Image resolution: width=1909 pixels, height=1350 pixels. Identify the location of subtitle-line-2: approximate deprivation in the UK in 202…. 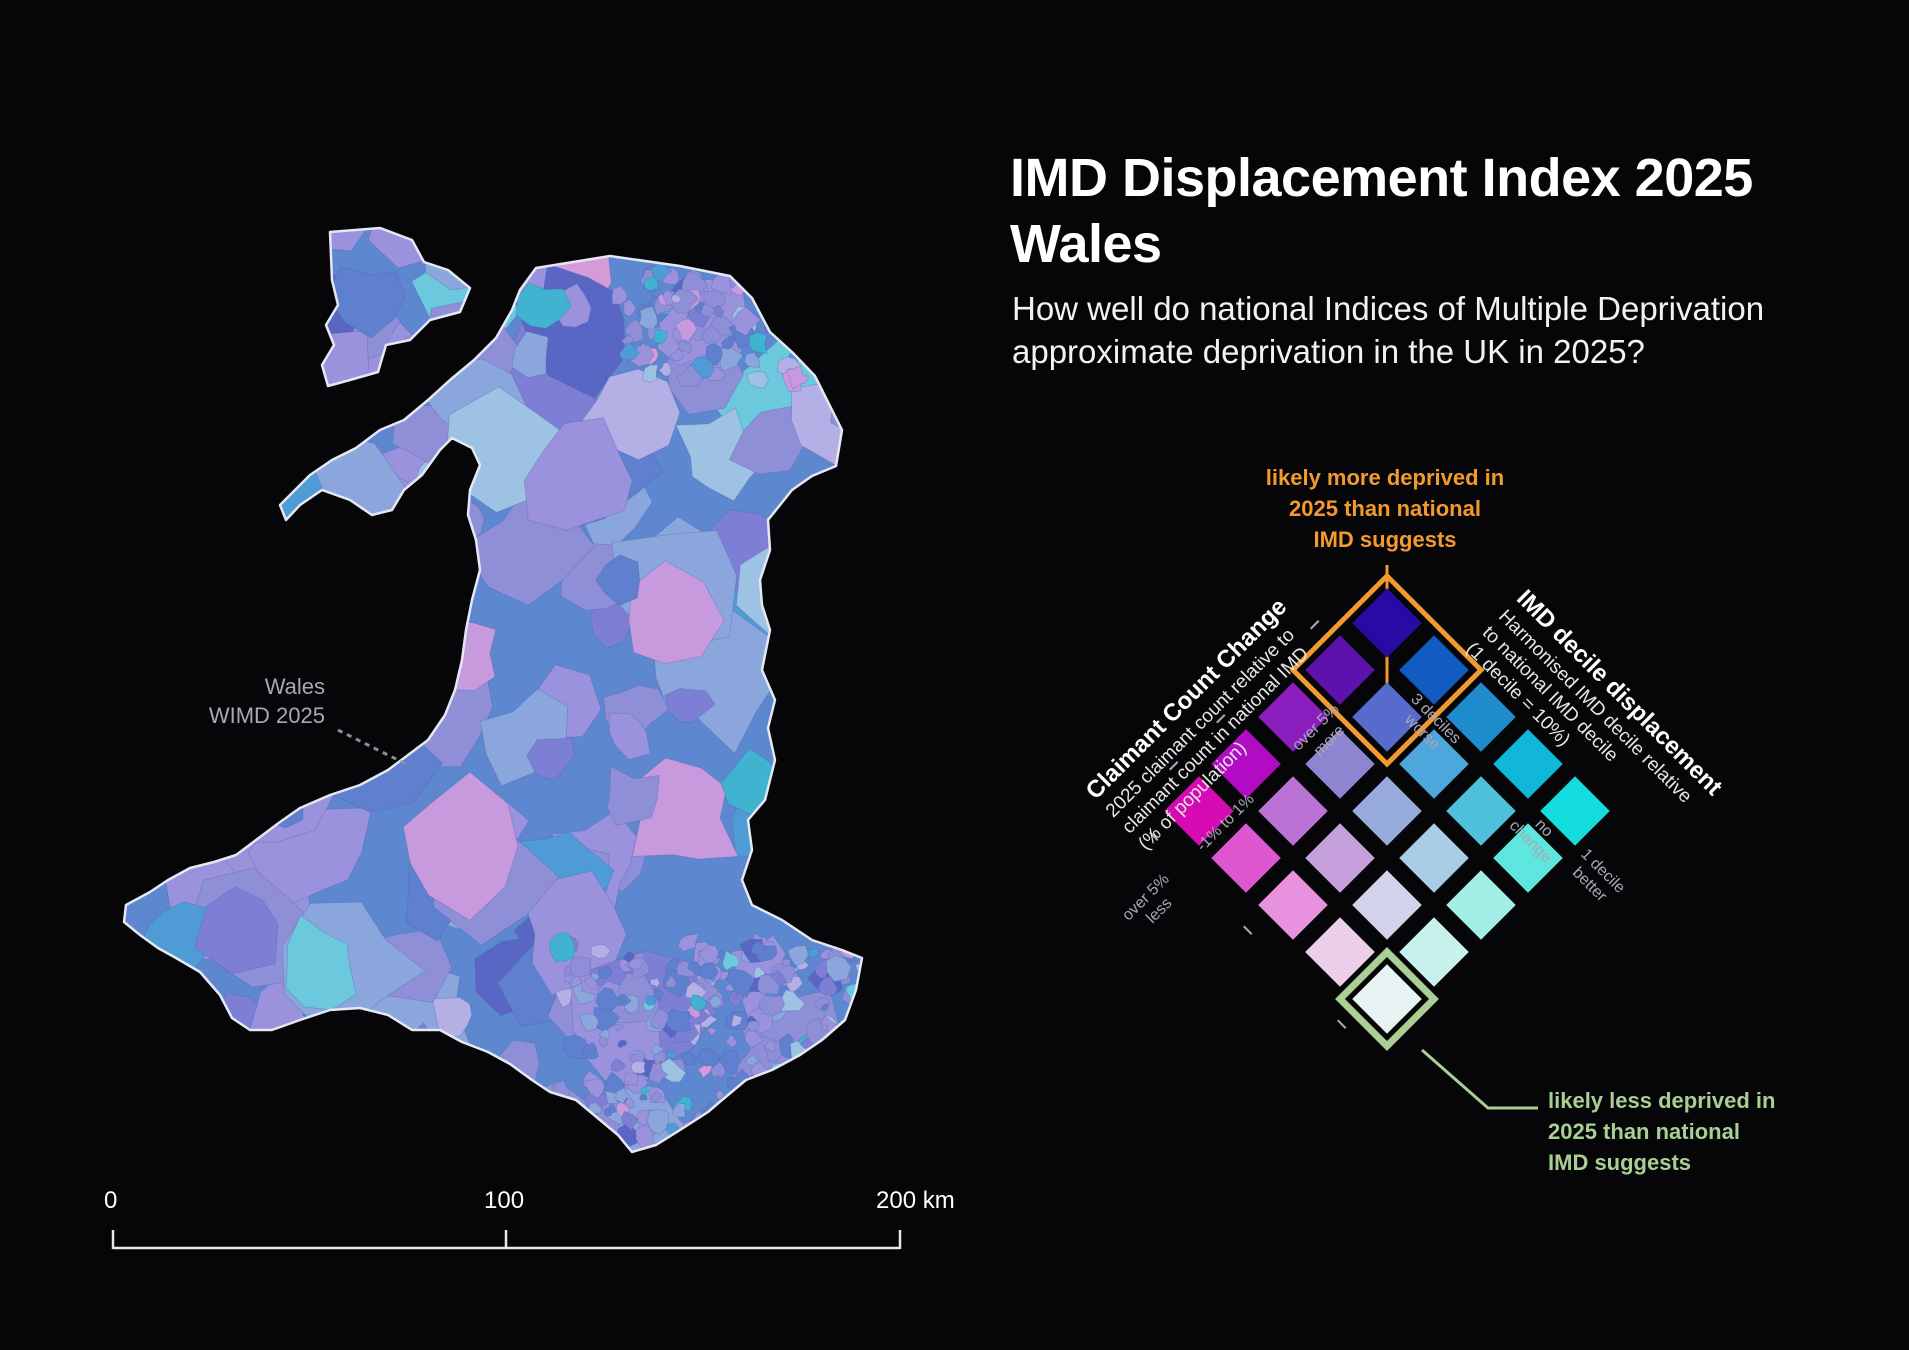
(1328, 351).